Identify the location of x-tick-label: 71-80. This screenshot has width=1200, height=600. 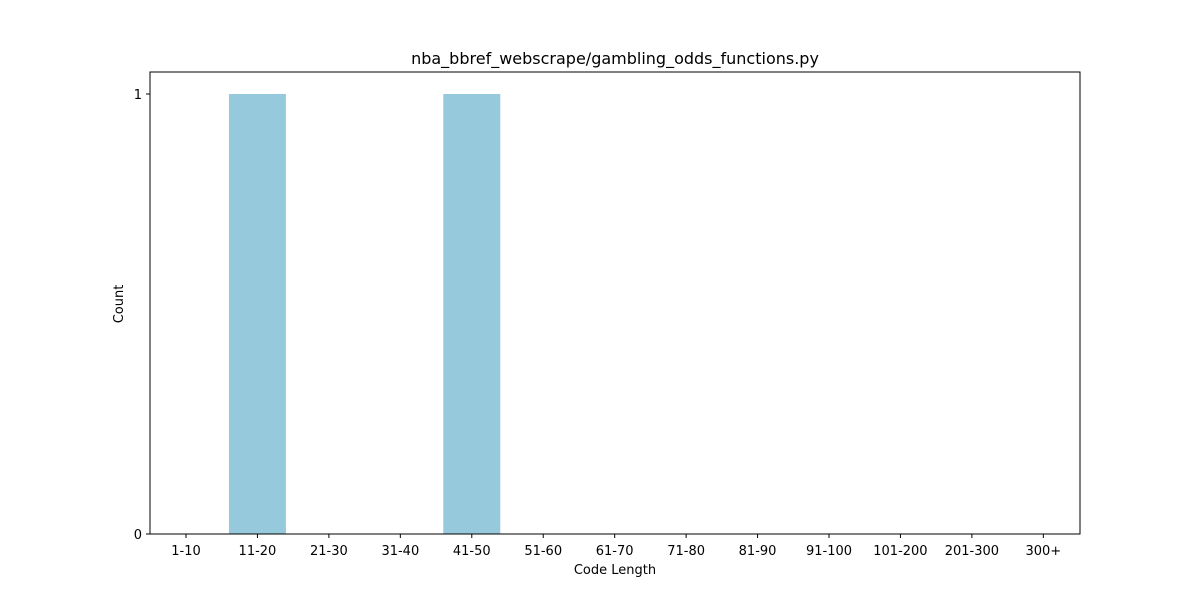
(686, 551).